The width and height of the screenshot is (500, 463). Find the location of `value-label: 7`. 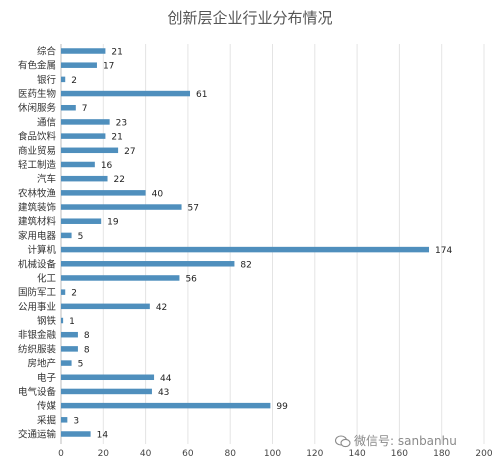

value-label: 7 is located at coordinates (85, 109).